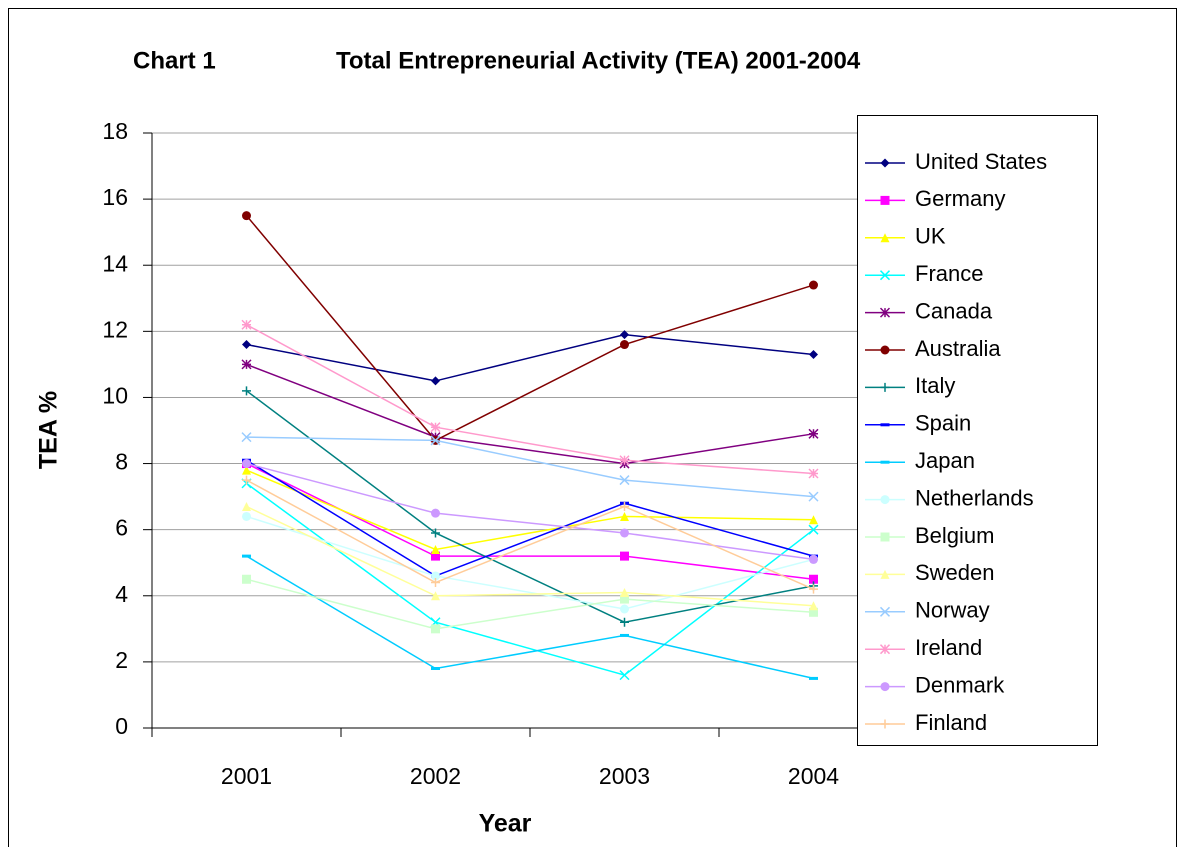  Describe the element at coordinates (981, 161) in the screenshot. I see `legend-label: United States` at that location.